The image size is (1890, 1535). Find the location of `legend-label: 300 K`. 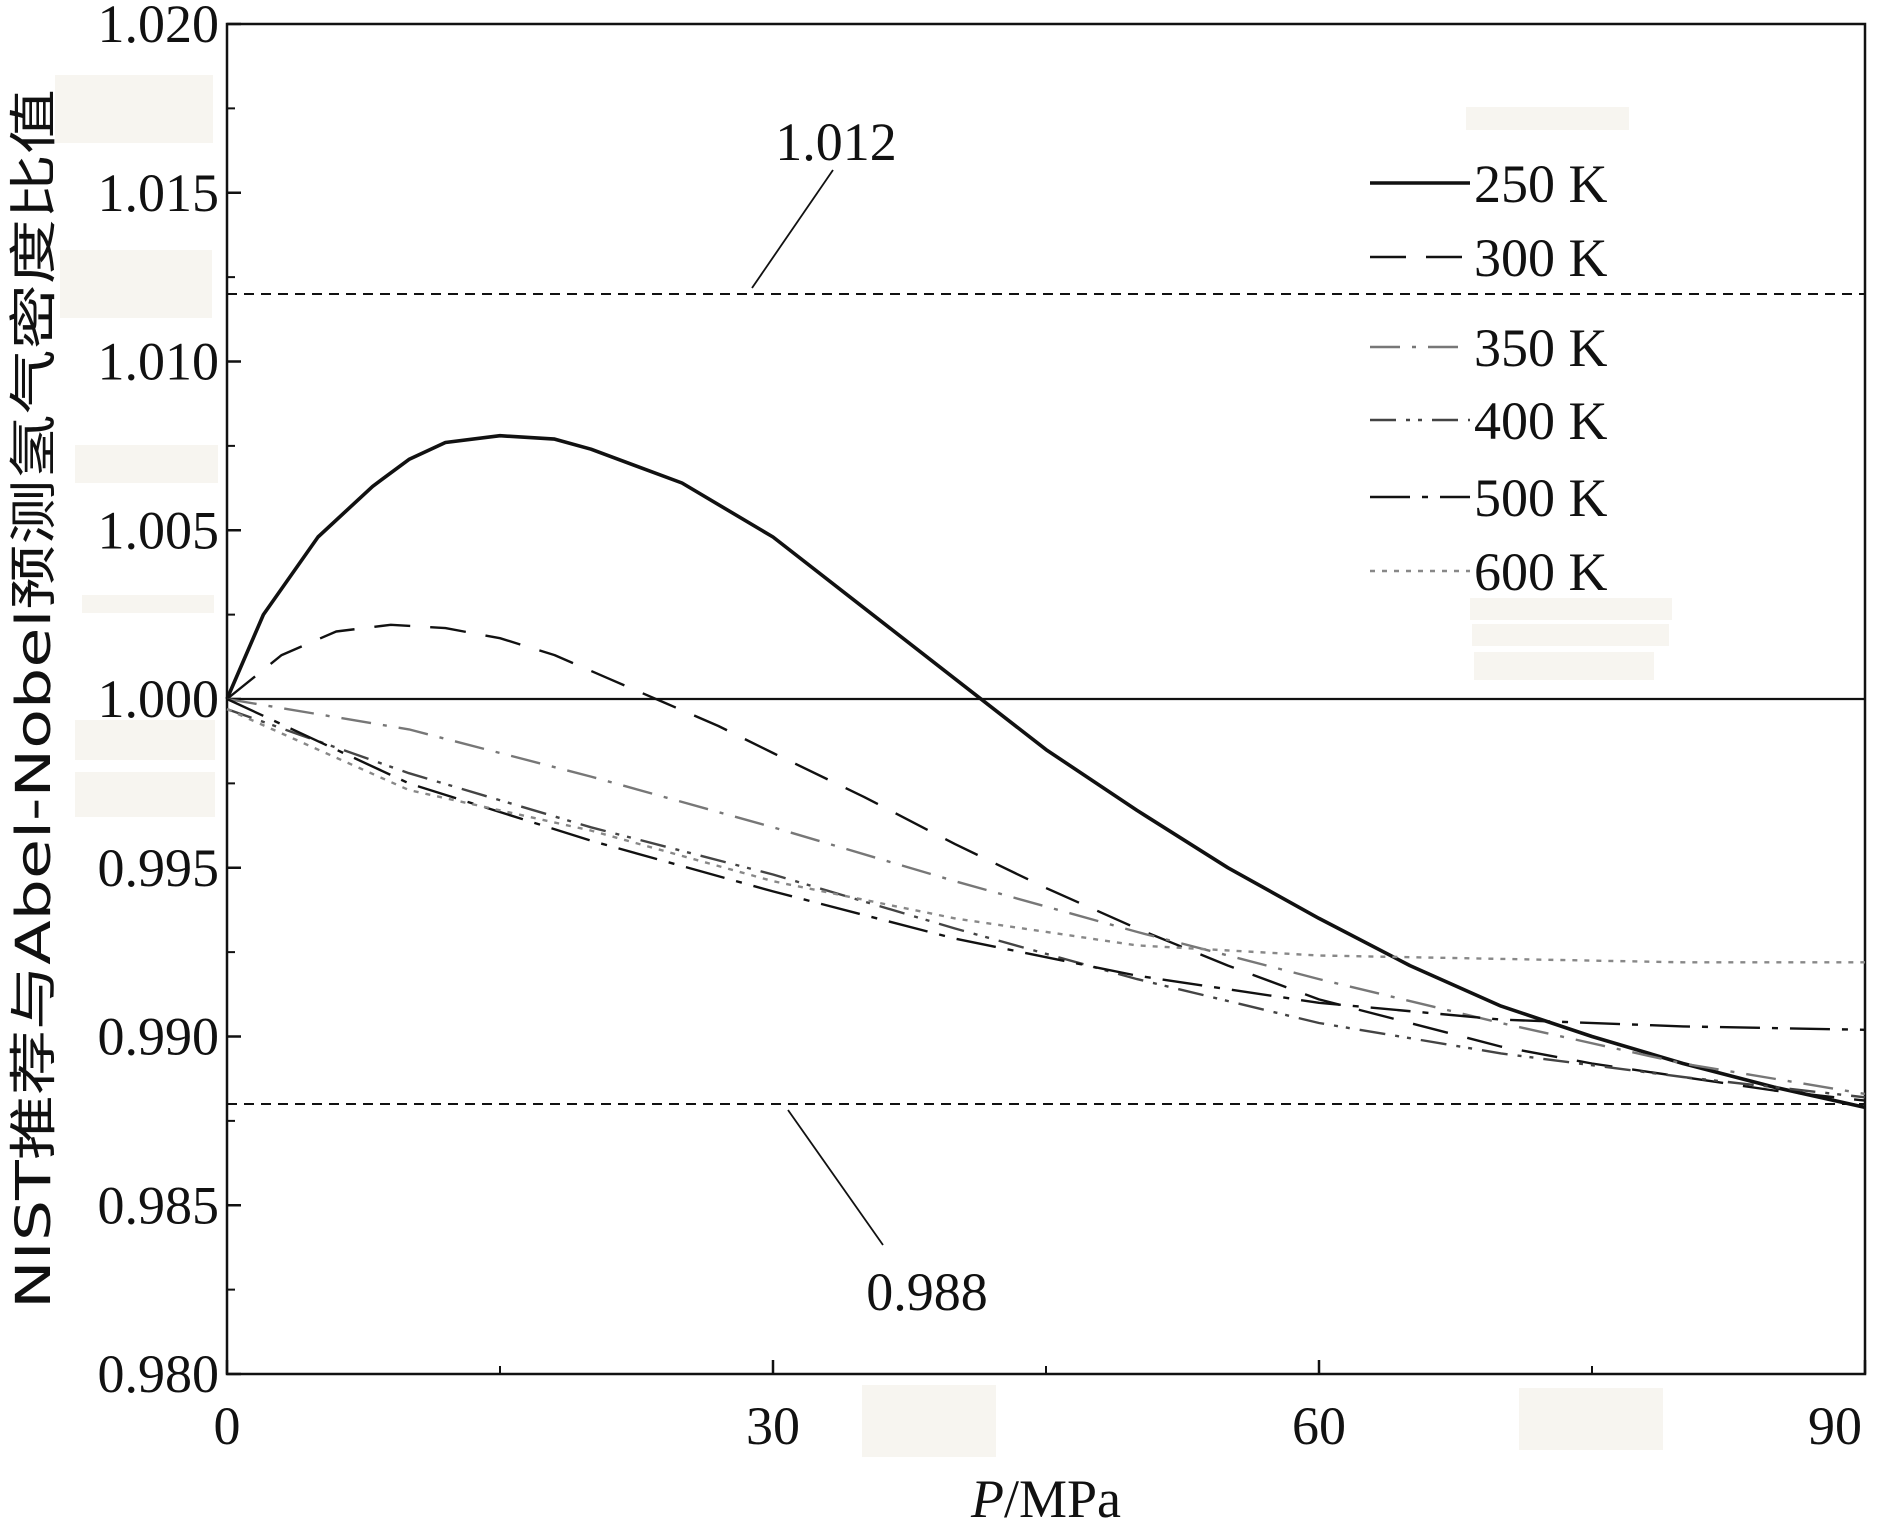

legend-label: 300 K is located at coordinates (1541, 258).